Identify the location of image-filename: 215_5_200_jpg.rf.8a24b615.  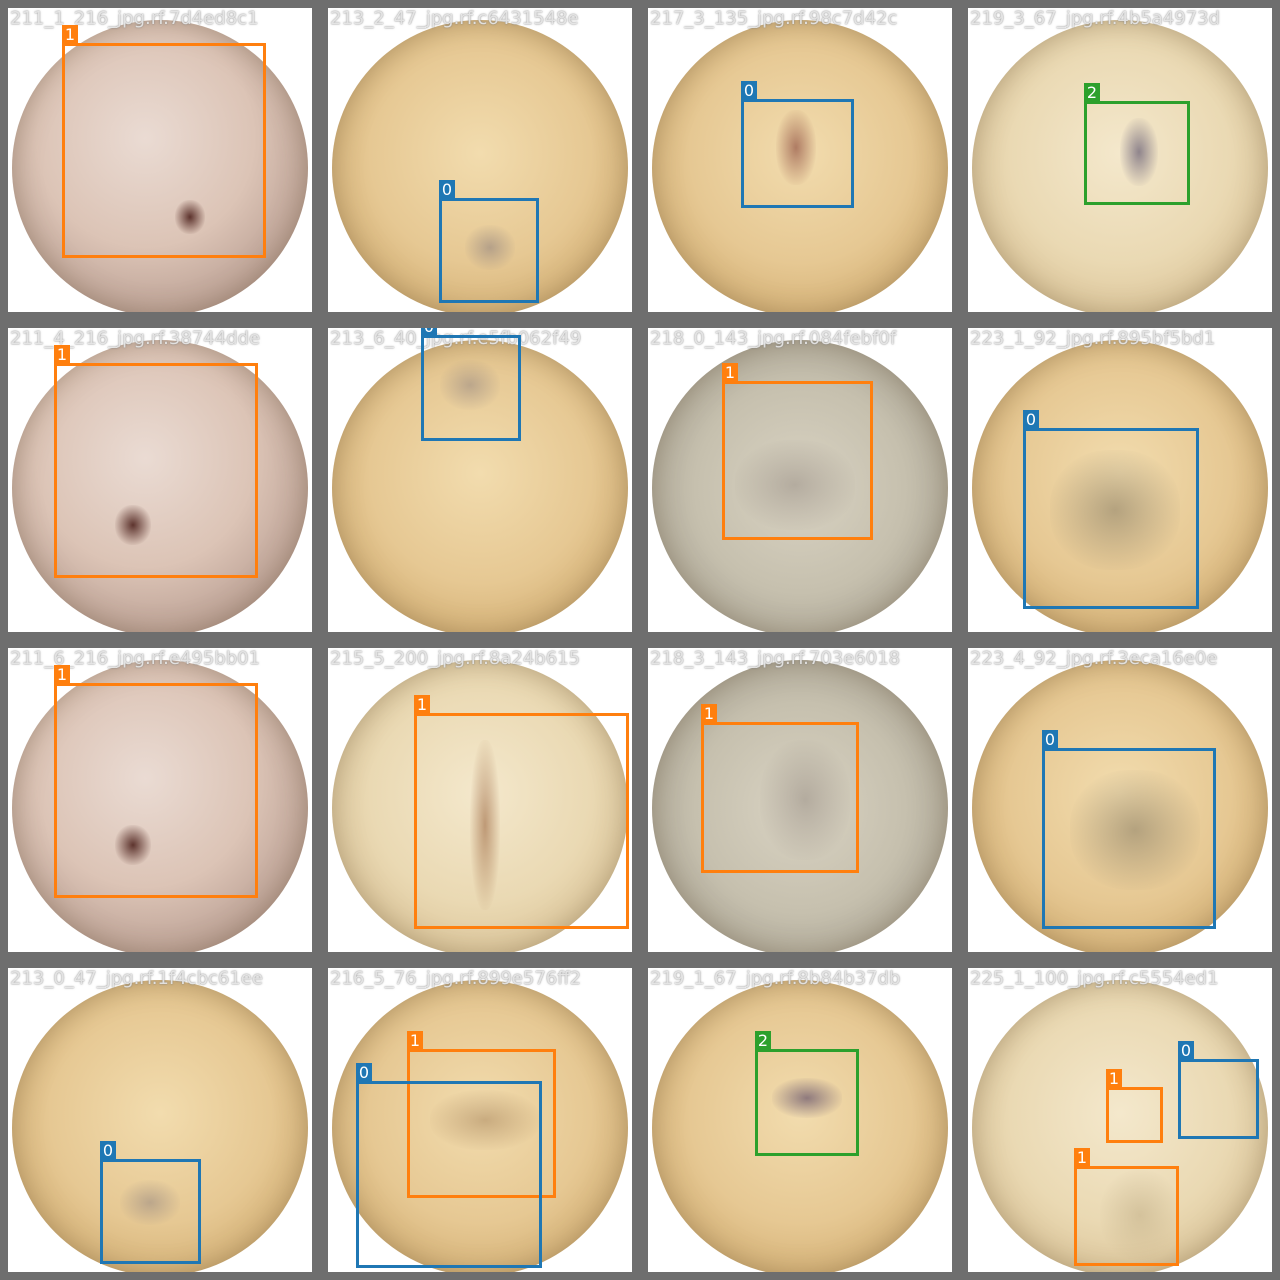
(455, 658).